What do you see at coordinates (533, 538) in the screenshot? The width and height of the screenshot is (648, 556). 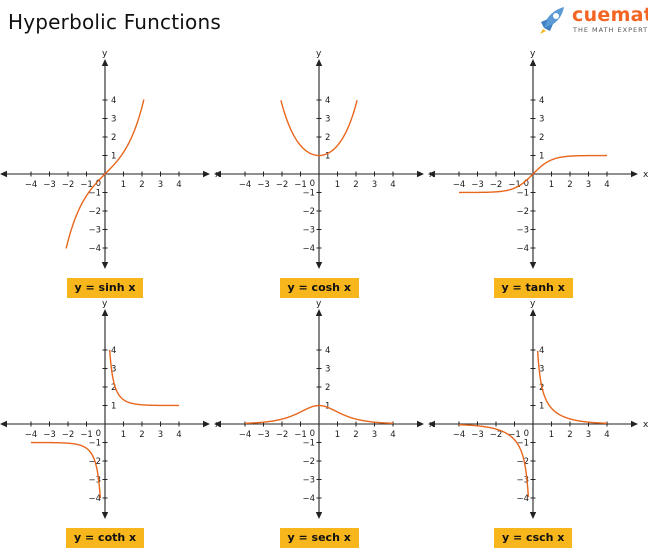 I see `csch-label: y = csch x` at bounding box center [533, 538].